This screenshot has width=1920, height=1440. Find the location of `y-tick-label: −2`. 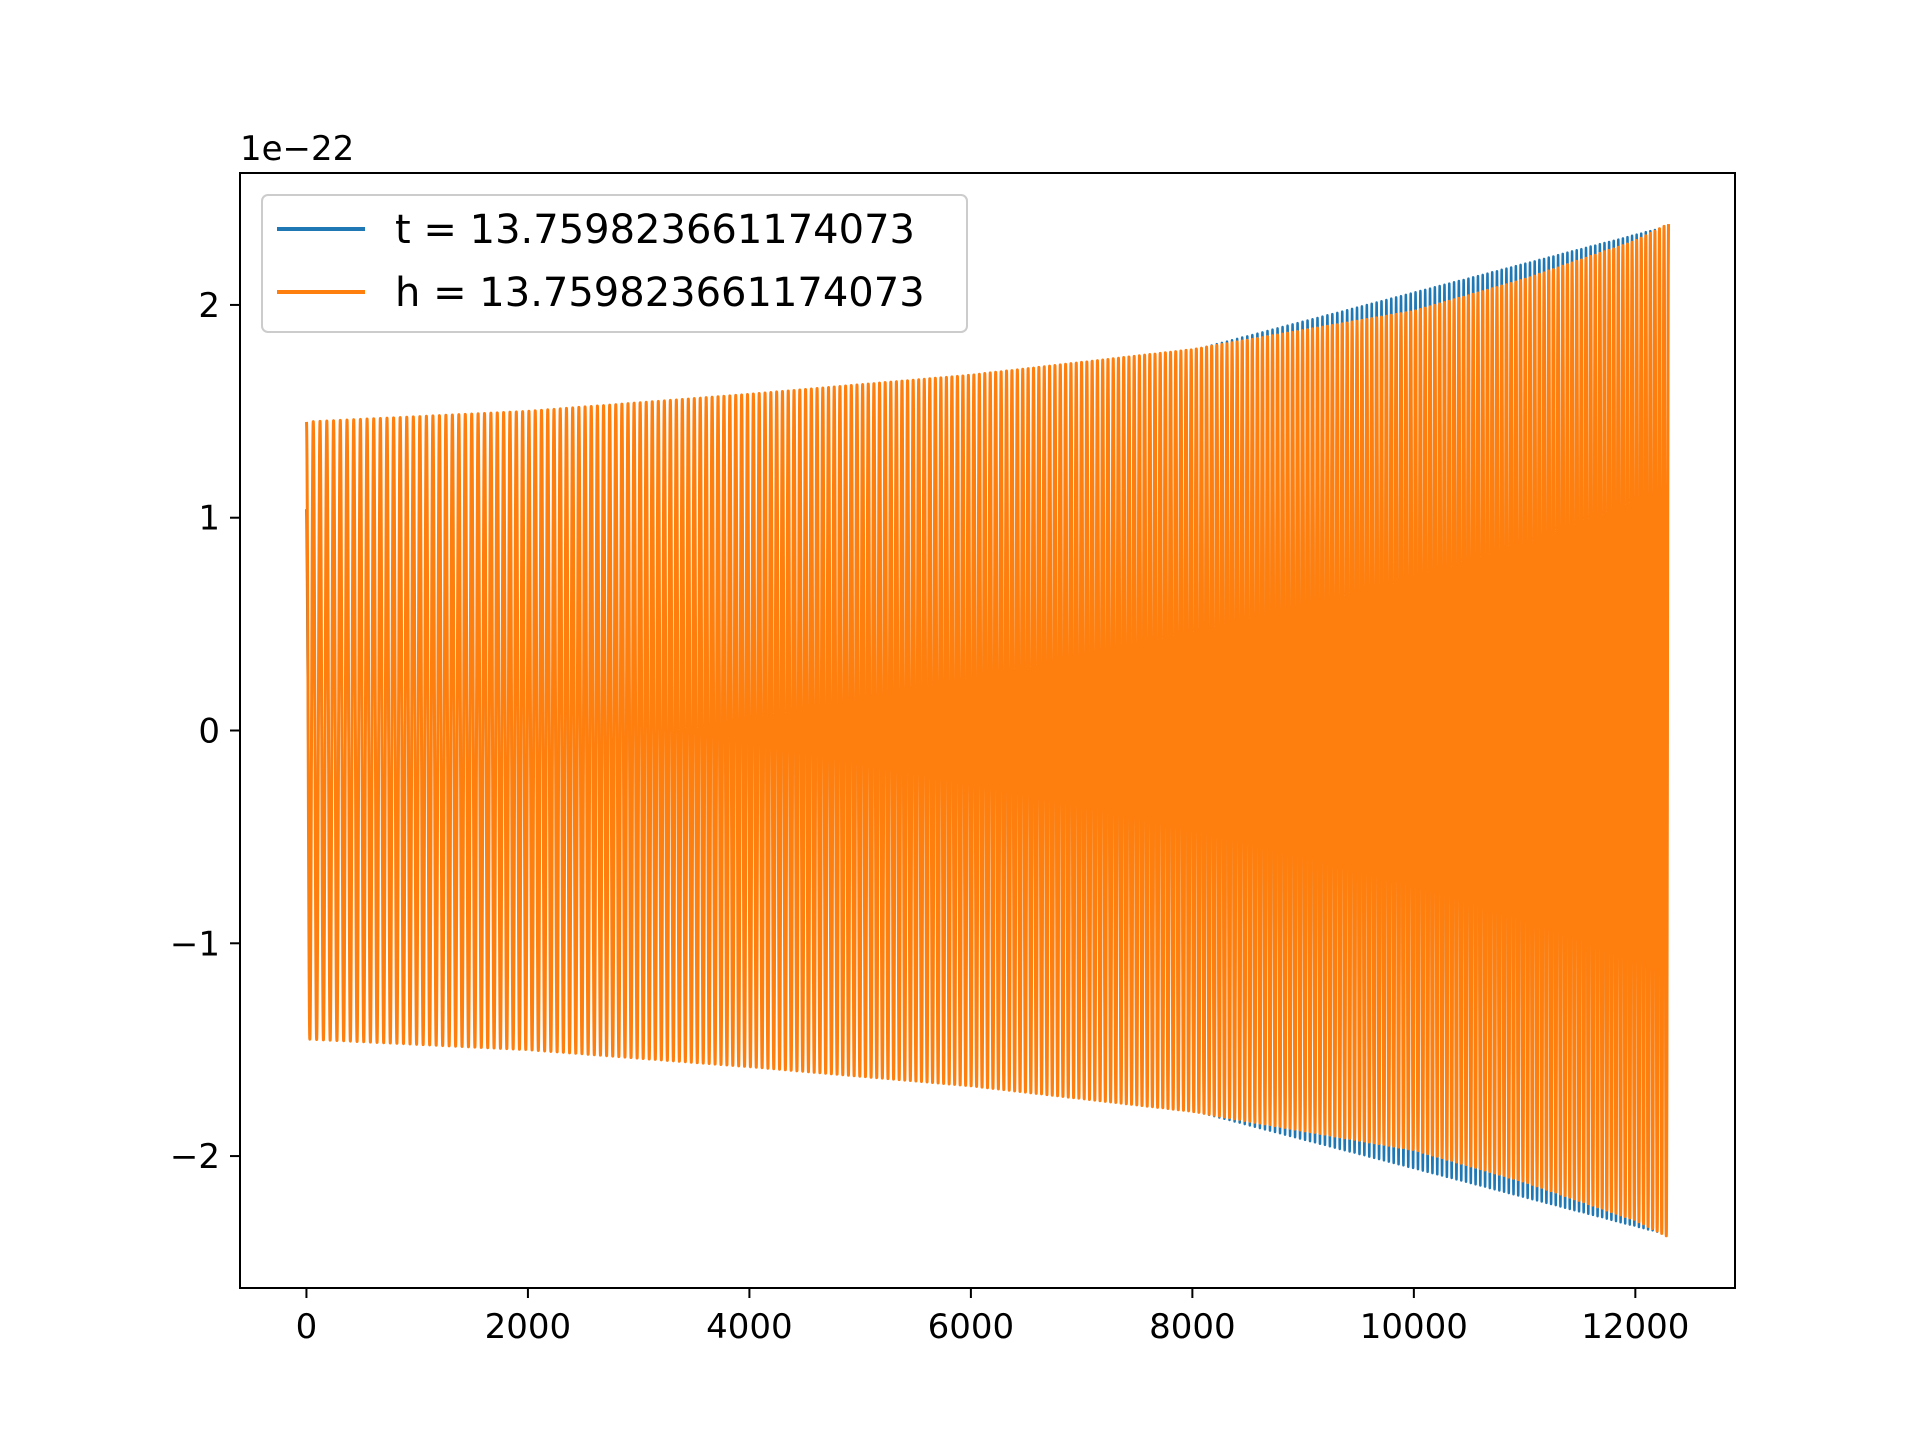

y-tick-label: −2 is located at coordinates (195, 1157).